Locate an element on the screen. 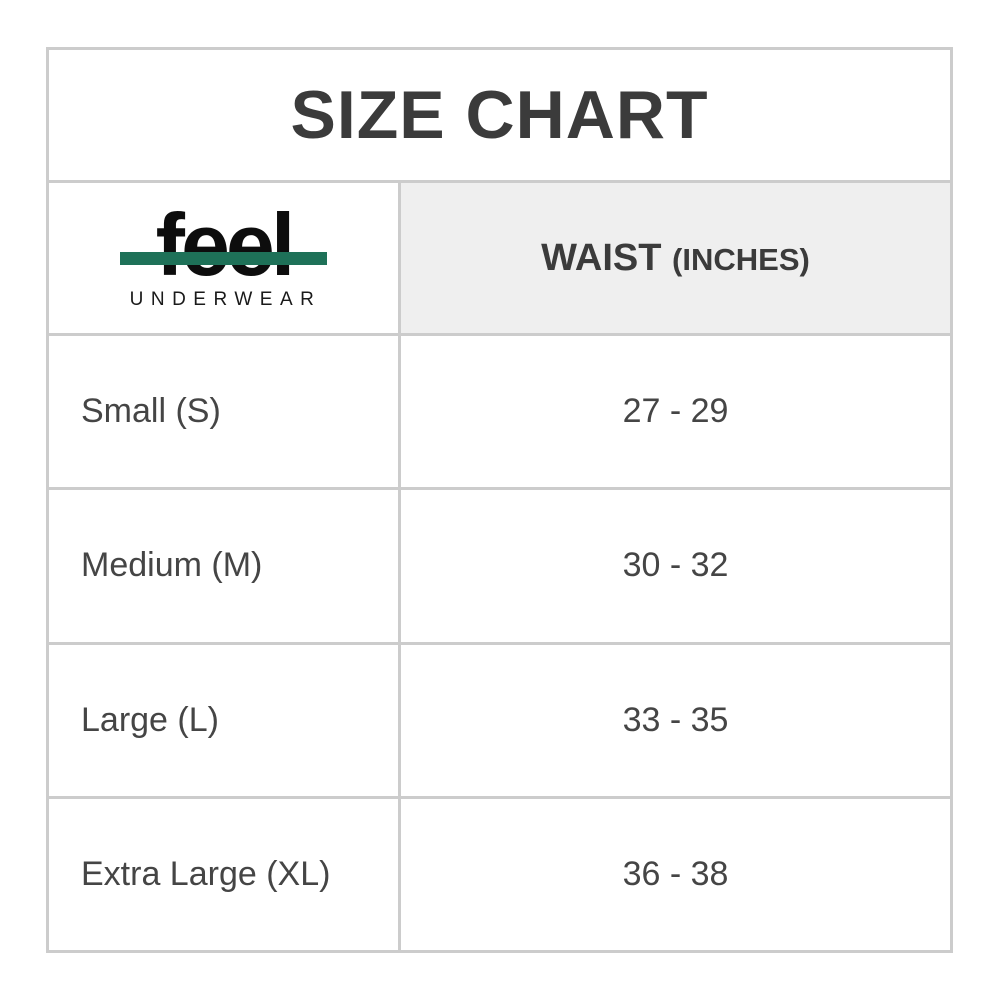  brand-subtitle: UNDERWEAR is located at coordinates (225, 299).